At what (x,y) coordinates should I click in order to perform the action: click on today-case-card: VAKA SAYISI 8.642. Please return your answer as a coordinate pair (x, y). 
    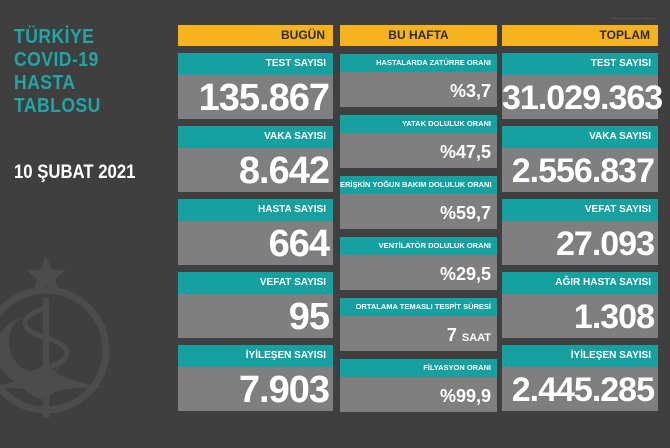
    Looking at the image, I should click on (255, 159).